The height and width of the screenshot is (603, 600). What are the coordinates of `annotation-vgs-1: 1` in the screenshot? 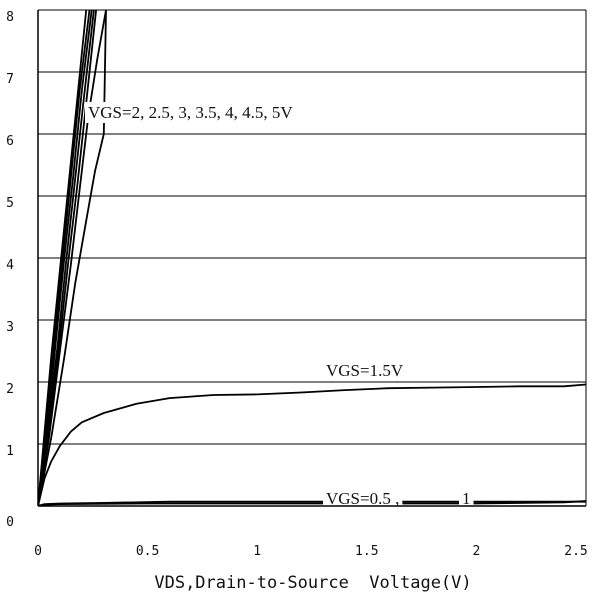 It's located at (466, 498).